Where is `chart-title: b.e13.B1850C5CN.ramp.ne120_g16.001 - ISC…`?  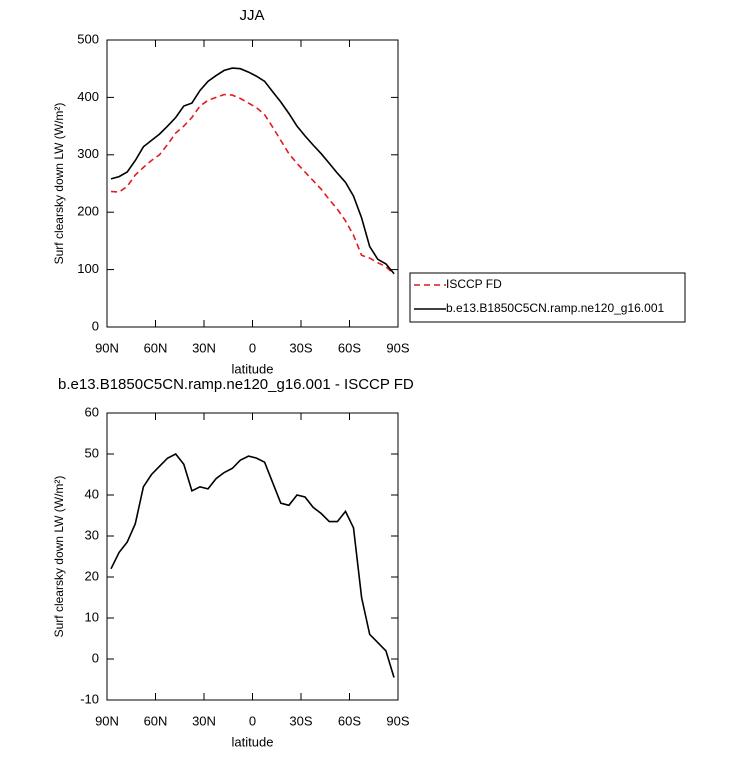 chart-title: b.e13.B1850C5CN.ramp.ne120_g16.001 - ISC… is located at coordinates (236, 384).